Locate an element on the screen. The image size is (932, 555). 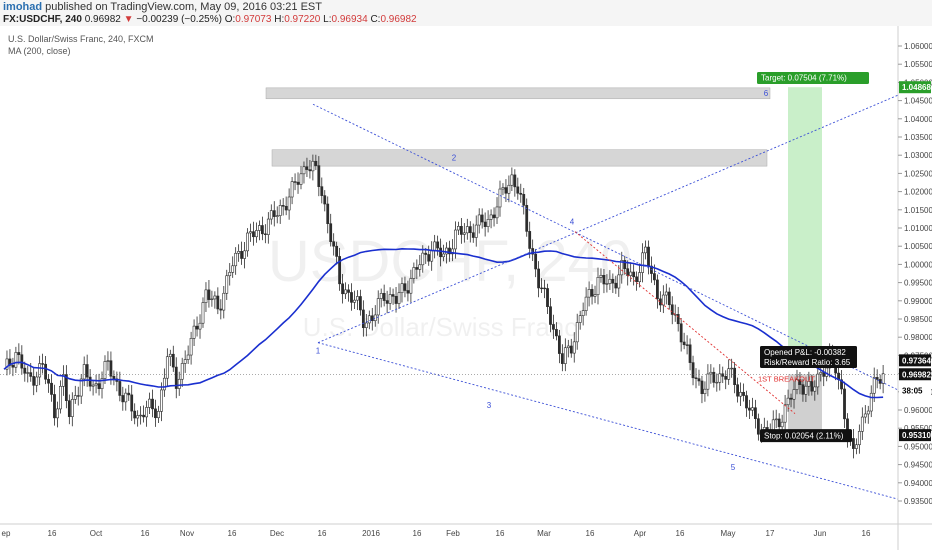
author-link: imohad is located at coordinates (23, 7).